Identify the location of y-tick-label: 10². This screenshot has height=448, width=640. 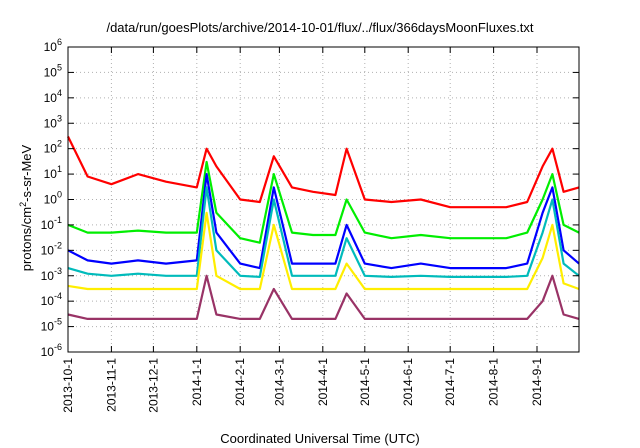
(53, 147).